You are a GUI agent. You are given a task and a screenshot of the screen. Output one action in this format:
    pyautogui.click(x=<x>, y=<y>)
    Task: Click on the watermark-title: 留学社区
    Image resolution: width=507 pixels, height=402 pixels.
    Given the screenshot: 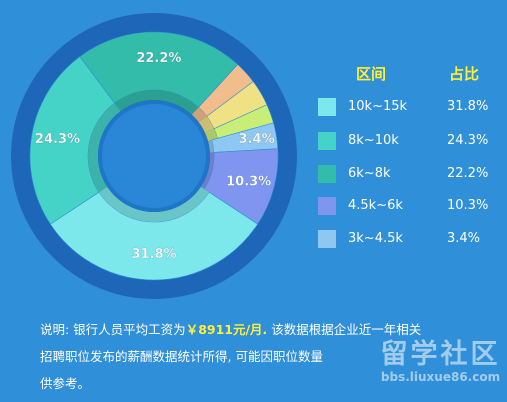 What is the action you would take?
    pyautogui.click(x=440, y=354)
    